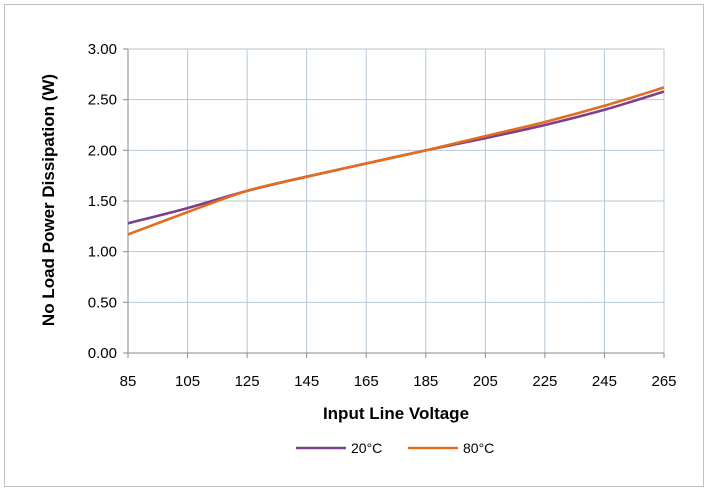 Image resolution: width=709 pixels, height=492 pixels. I want to click on x-tick-label: 125, so click(247, 381).